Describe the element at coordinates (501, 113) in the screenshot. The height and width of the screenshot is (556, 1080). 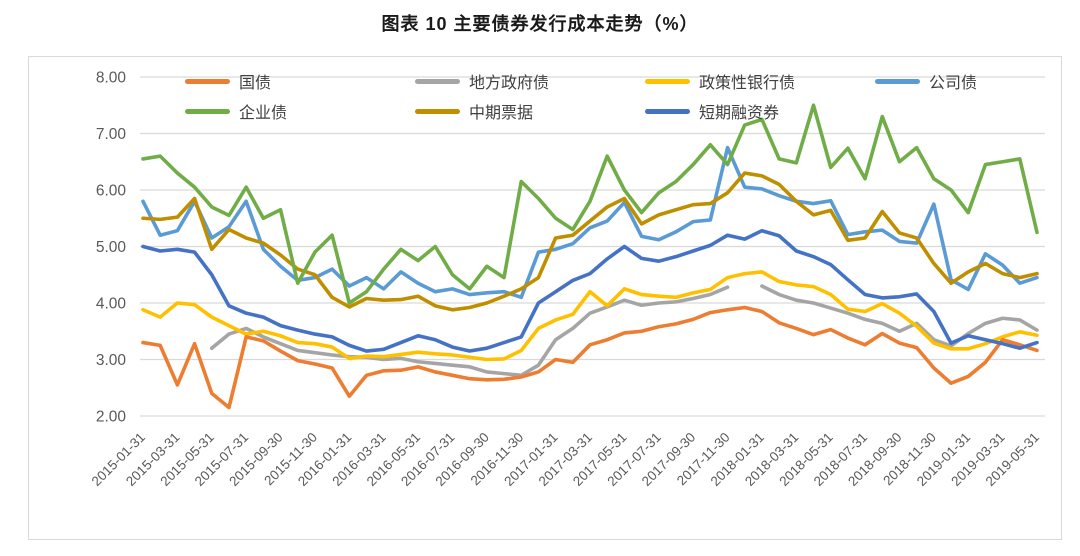
I see `legend-label-mtn: 中期票据` at that location.